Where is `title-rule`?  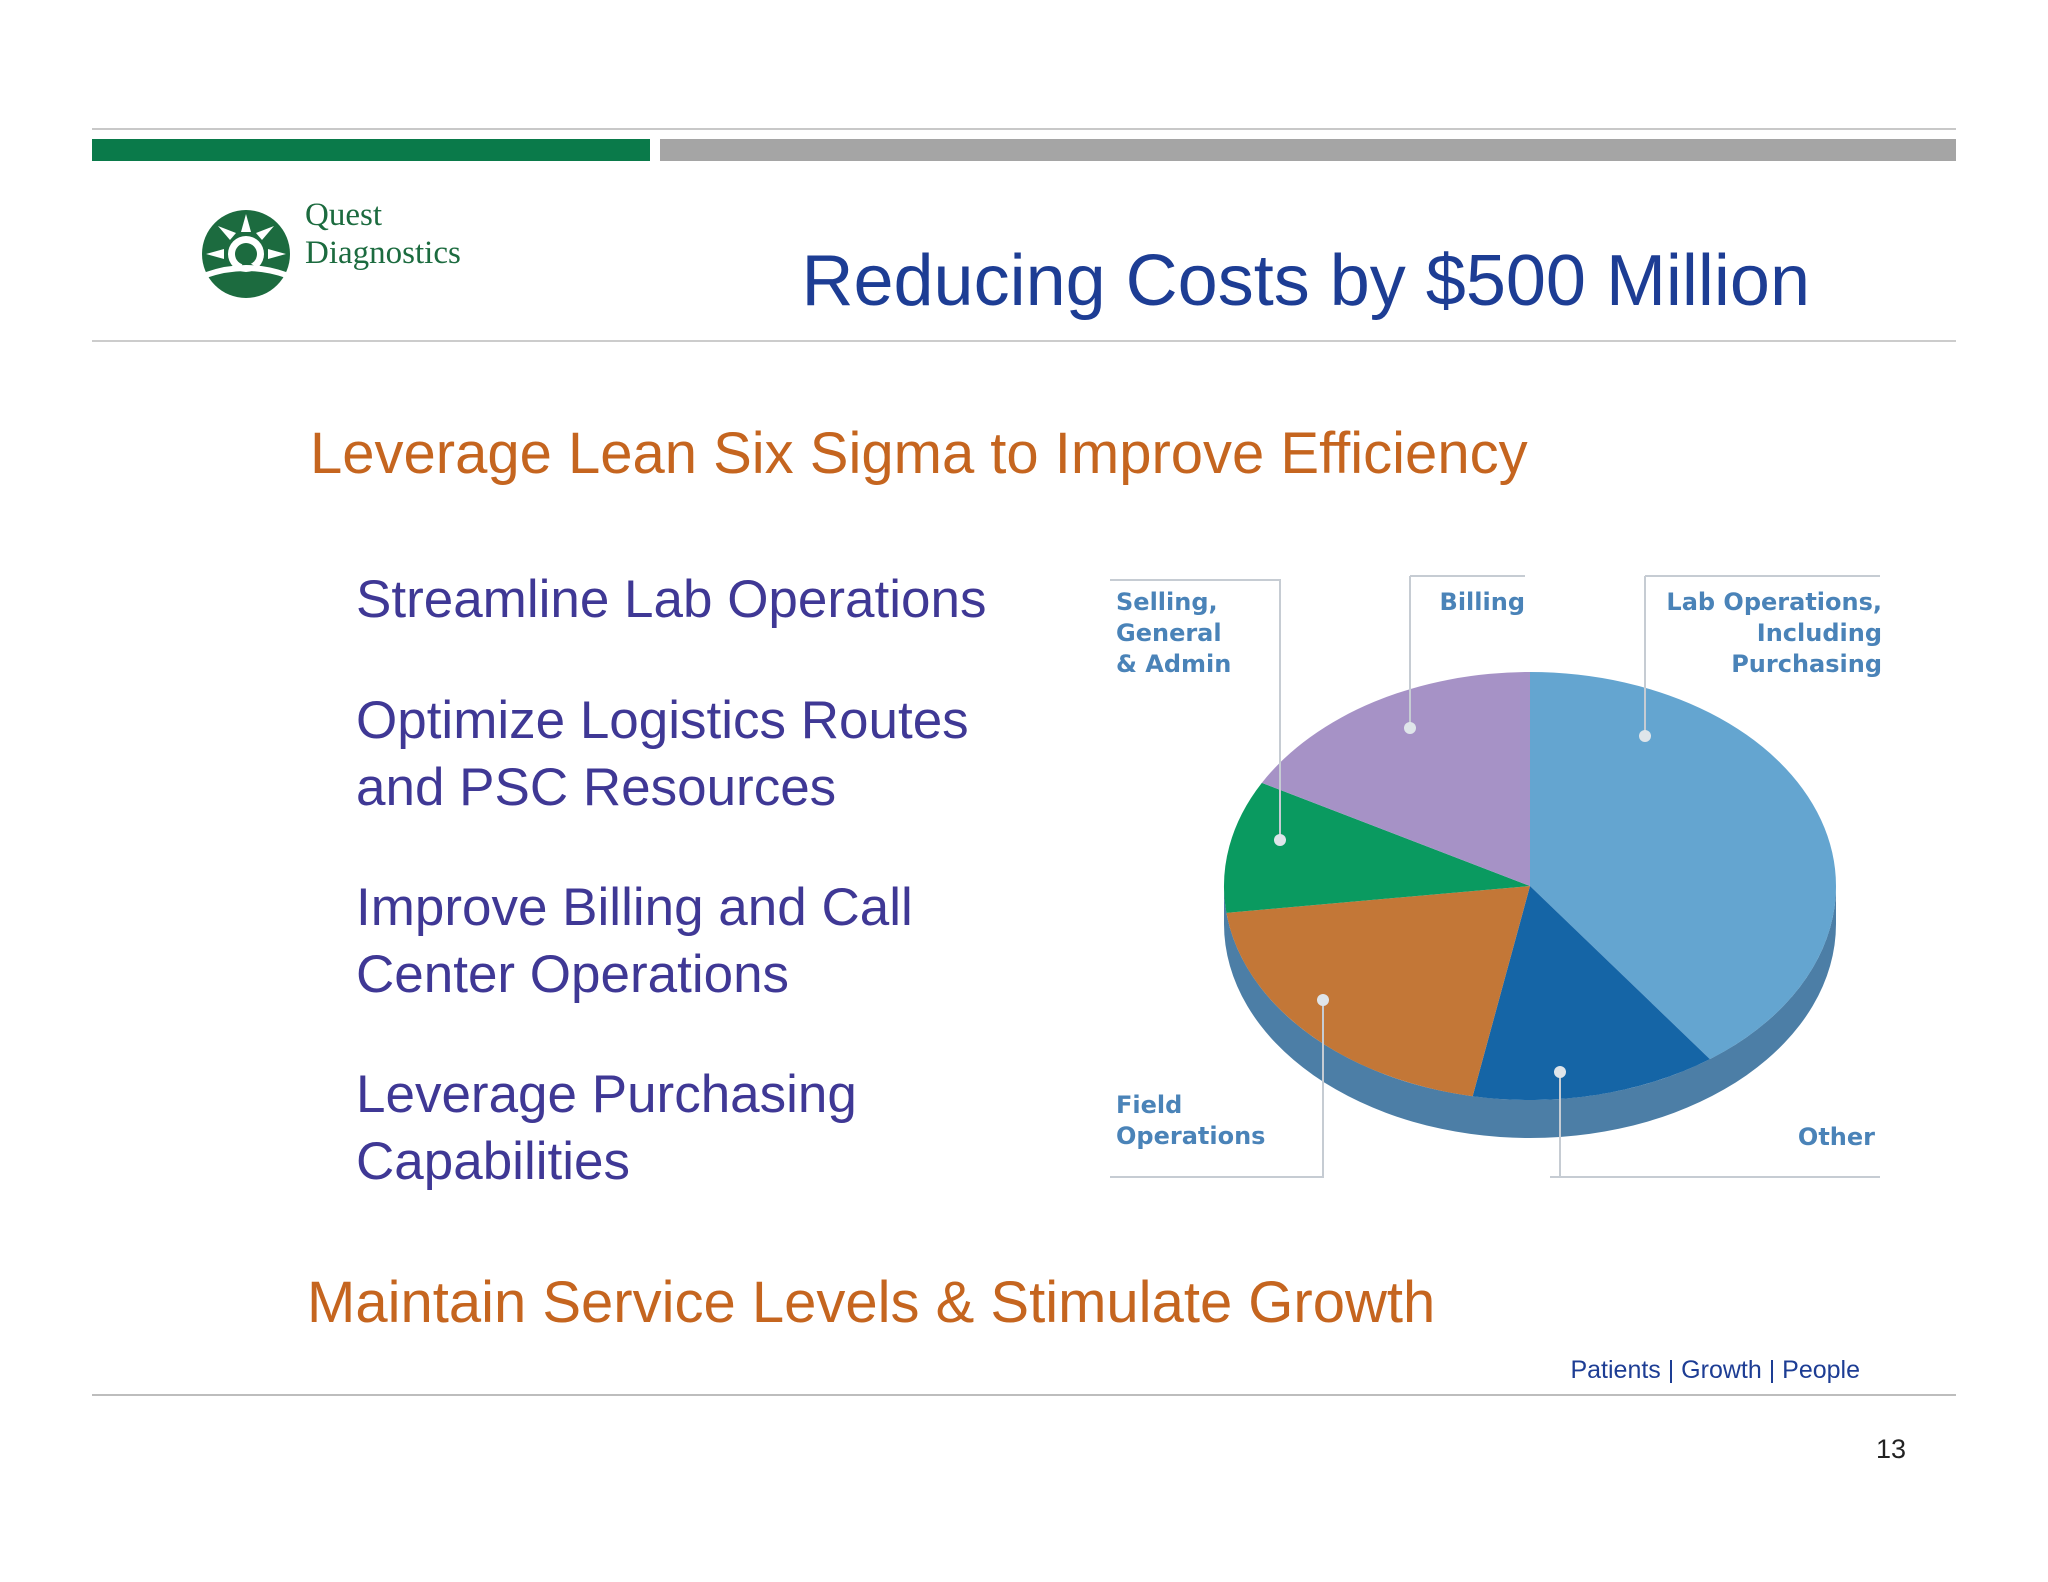 title-rule is located at coordinates (1024, 341).